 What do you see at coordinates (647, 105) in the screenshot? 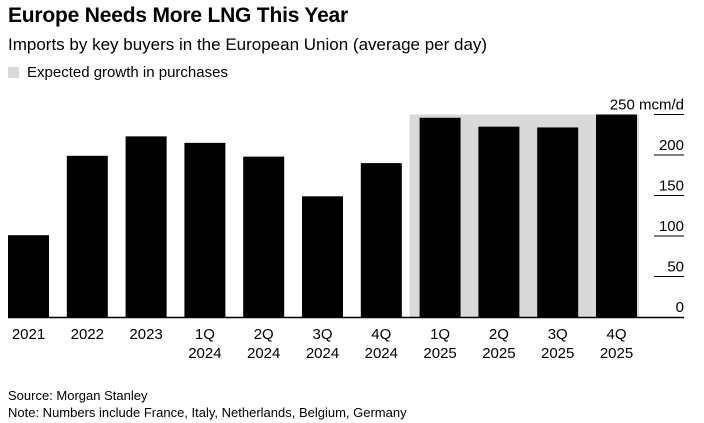
I see `y-tick-label: 250 mcm/d` at bounding box center [647, 105].